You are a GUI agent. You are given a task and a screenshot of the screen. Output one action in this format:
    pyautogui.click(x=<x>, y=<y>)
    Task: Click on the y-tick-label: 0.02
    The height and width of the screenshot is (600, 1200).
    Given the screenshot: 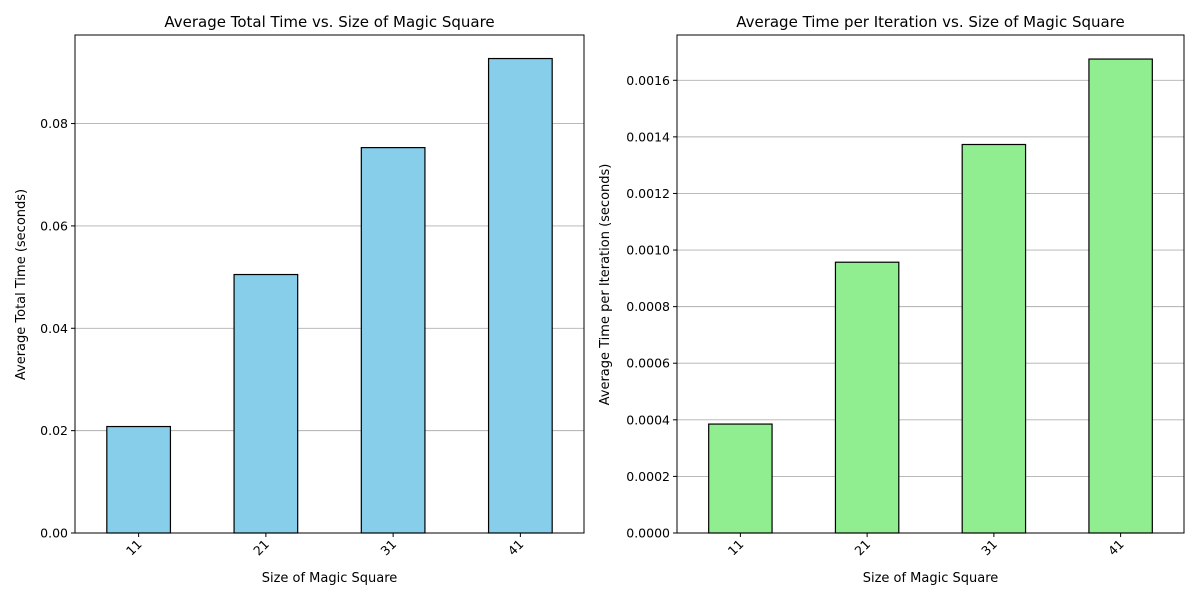 What is the action you would take?
    pyautogui.click(x=54, y=430)
    